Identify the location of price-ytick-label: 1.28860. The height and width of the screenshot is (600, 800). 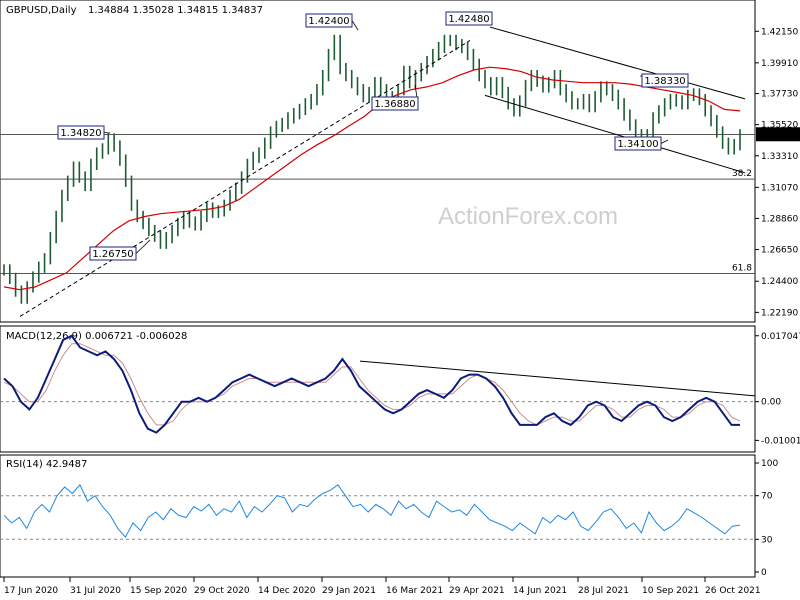
(779, 219).